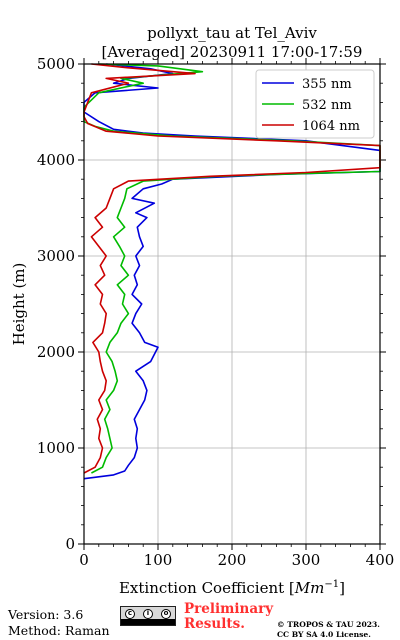  Describe the element at coordinates (342, 588) in the screenshot. I see `x-axis-label-close: ]` at that location.